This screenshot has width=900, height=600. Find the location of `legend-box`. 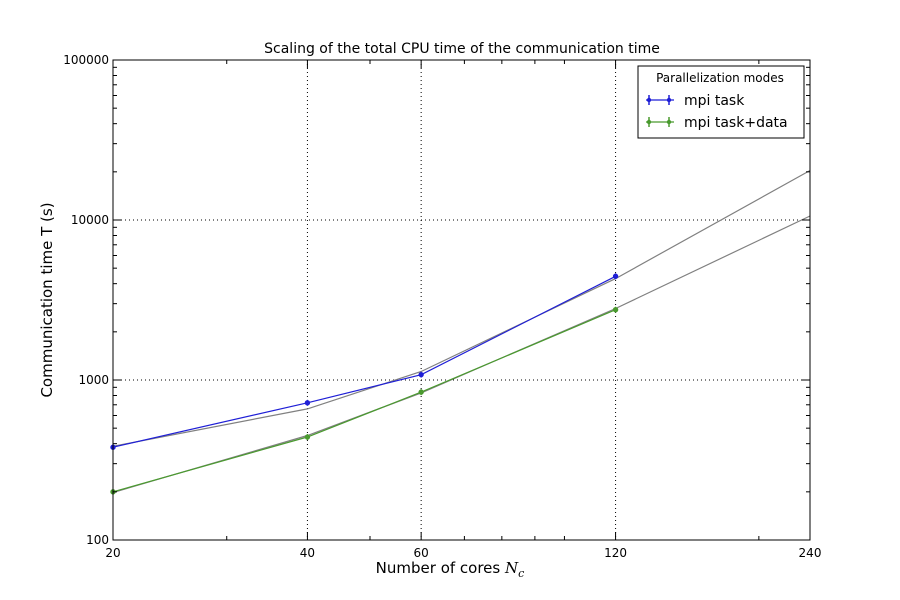

legend-box is located at coordinates (721, 102).